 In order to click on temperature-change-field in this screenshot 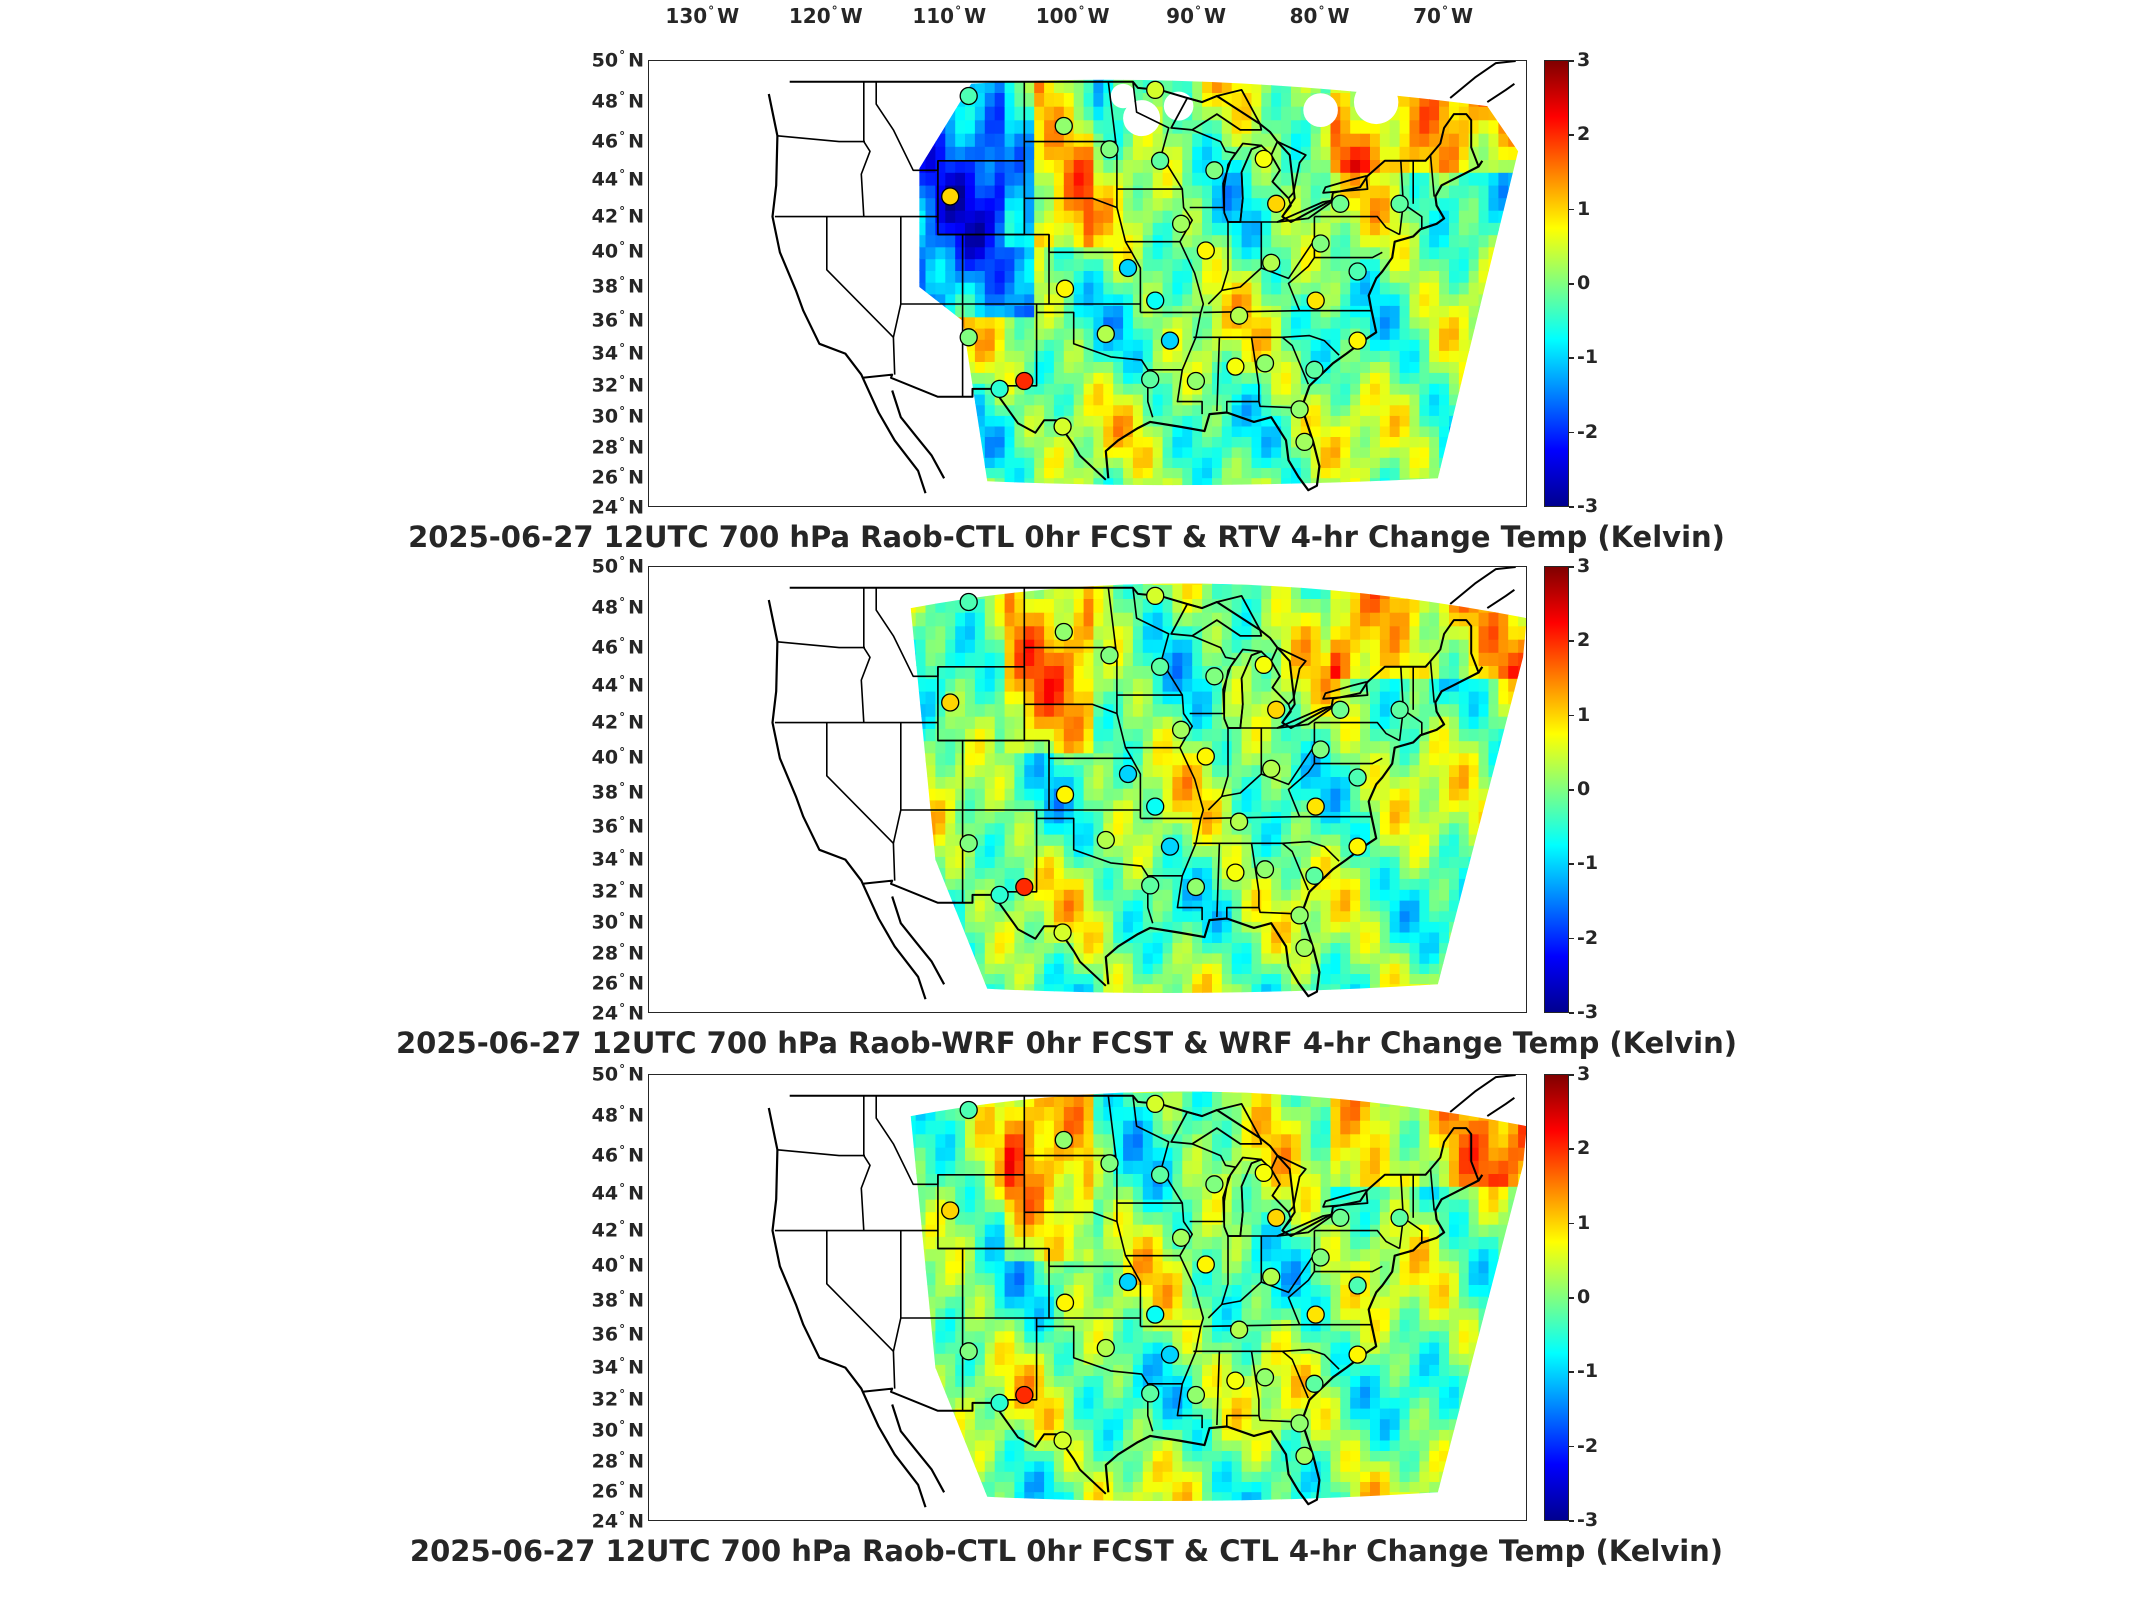, I will do `click(1146, 1291)`.